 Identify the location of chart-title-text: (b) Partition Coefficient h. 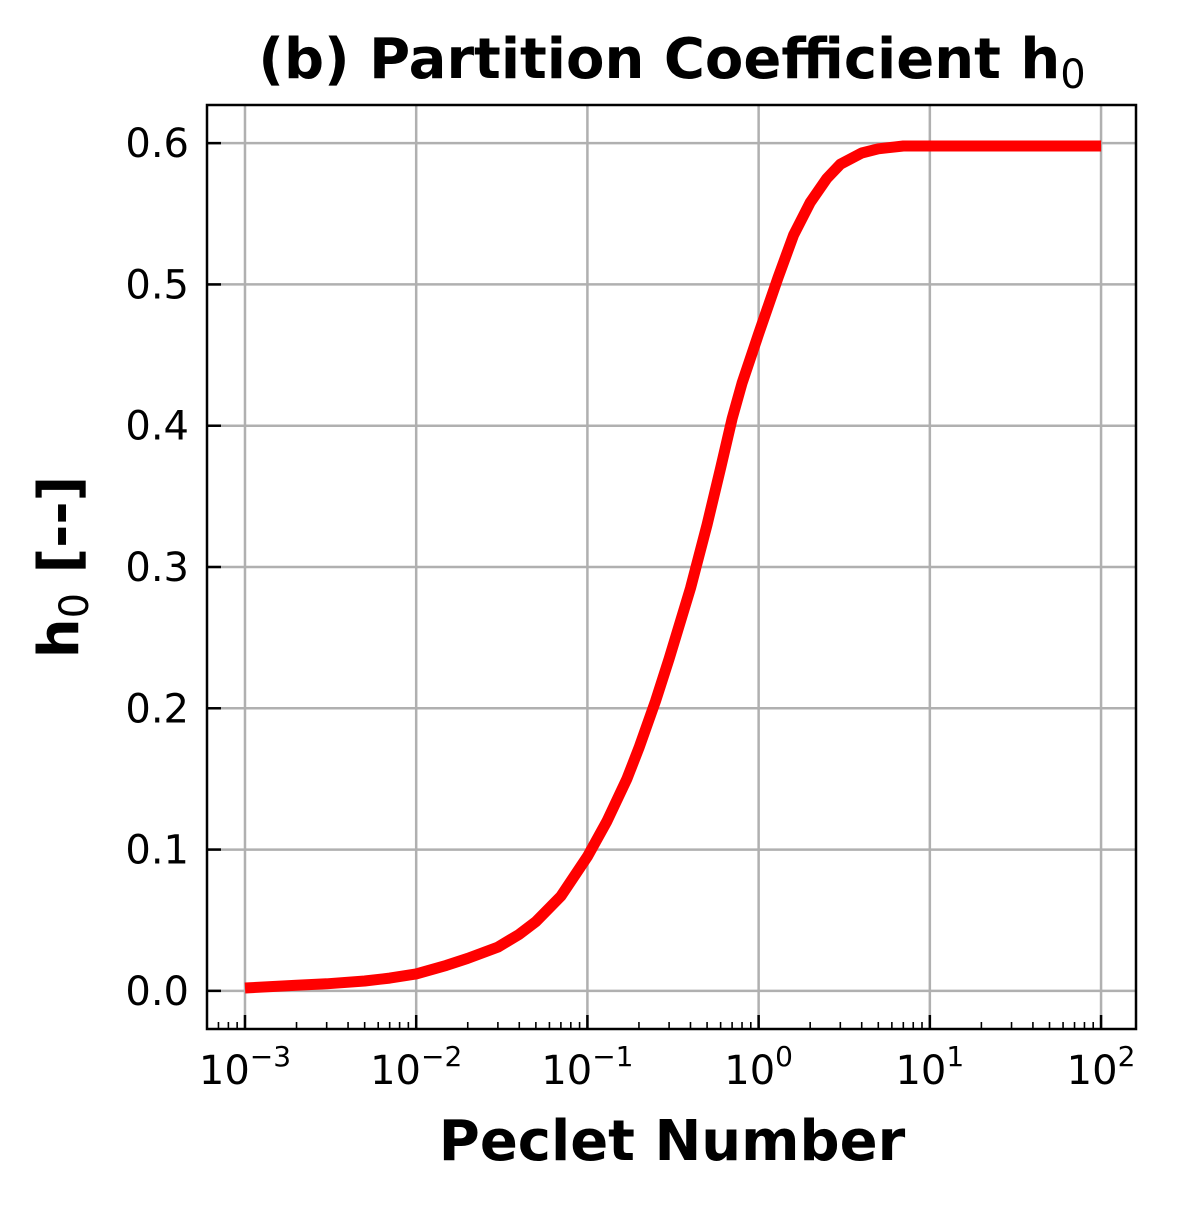
(659, 59).